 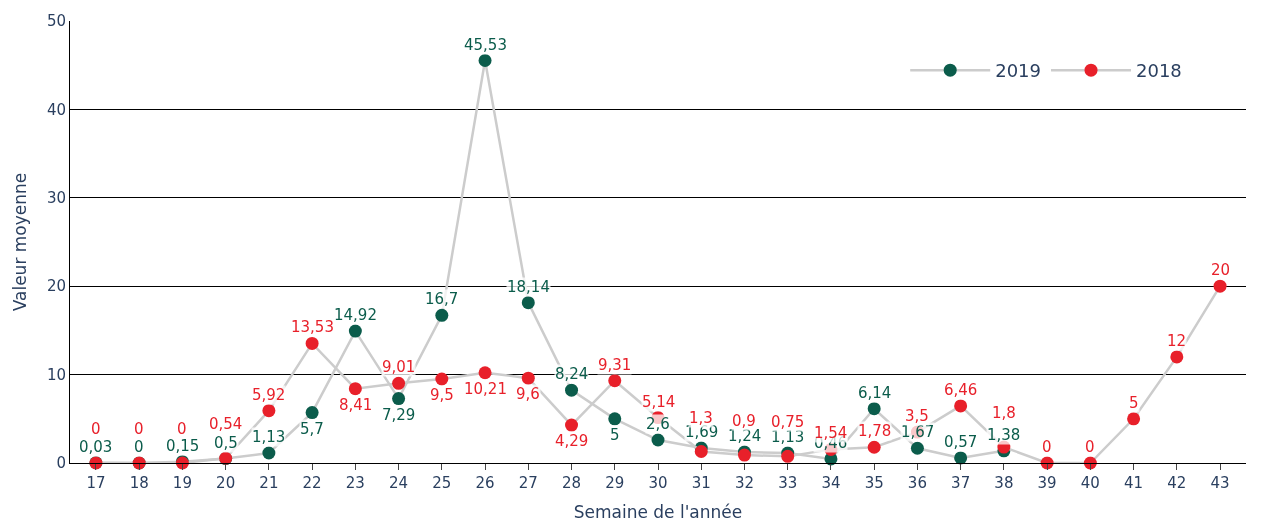 What do you see at coordinates (1220, 483) in the screenshot?
I see `x-tick-label: 43` at bounding box center [1220, 483].